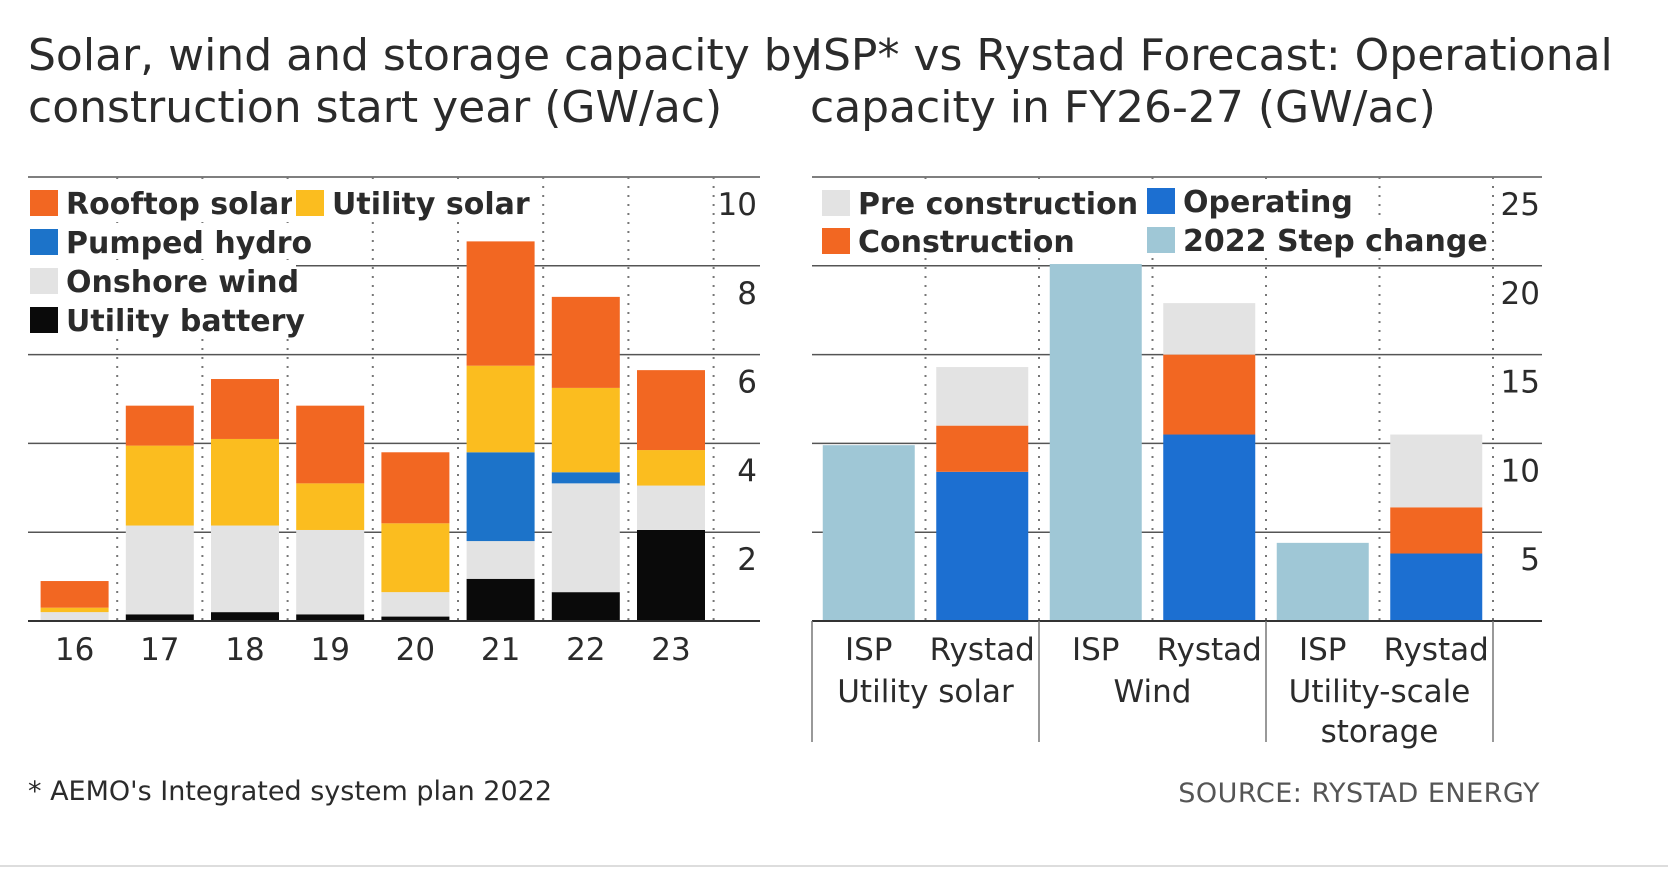 The image size is (1668, 882). I want to click on right-title-line-2: capacity in FY26-27 (GW/ac), so click(1123, 107).